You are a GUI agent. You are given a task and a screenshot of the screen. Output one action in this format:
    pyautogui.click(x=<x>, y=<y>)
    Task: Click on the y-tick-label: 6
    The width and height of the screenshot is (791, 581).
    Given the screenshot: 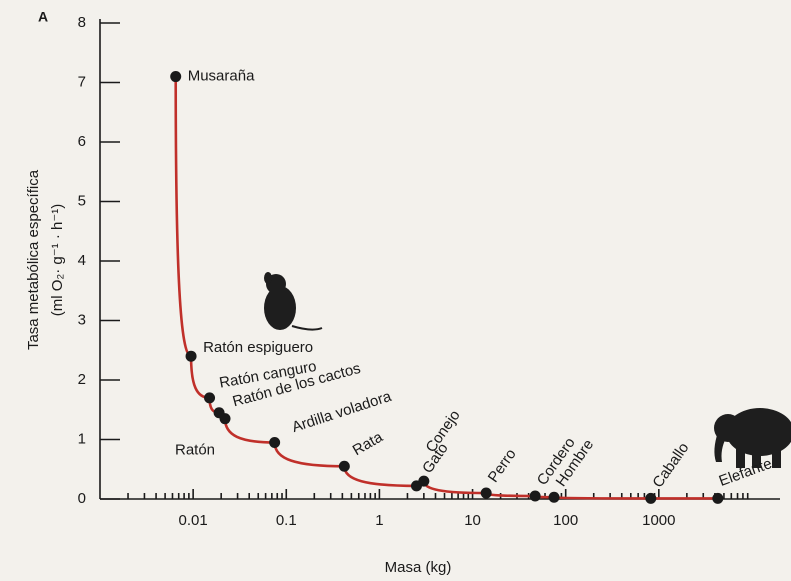 What is the action you would take?
    pyautogui.click(x=82, y=141)
    